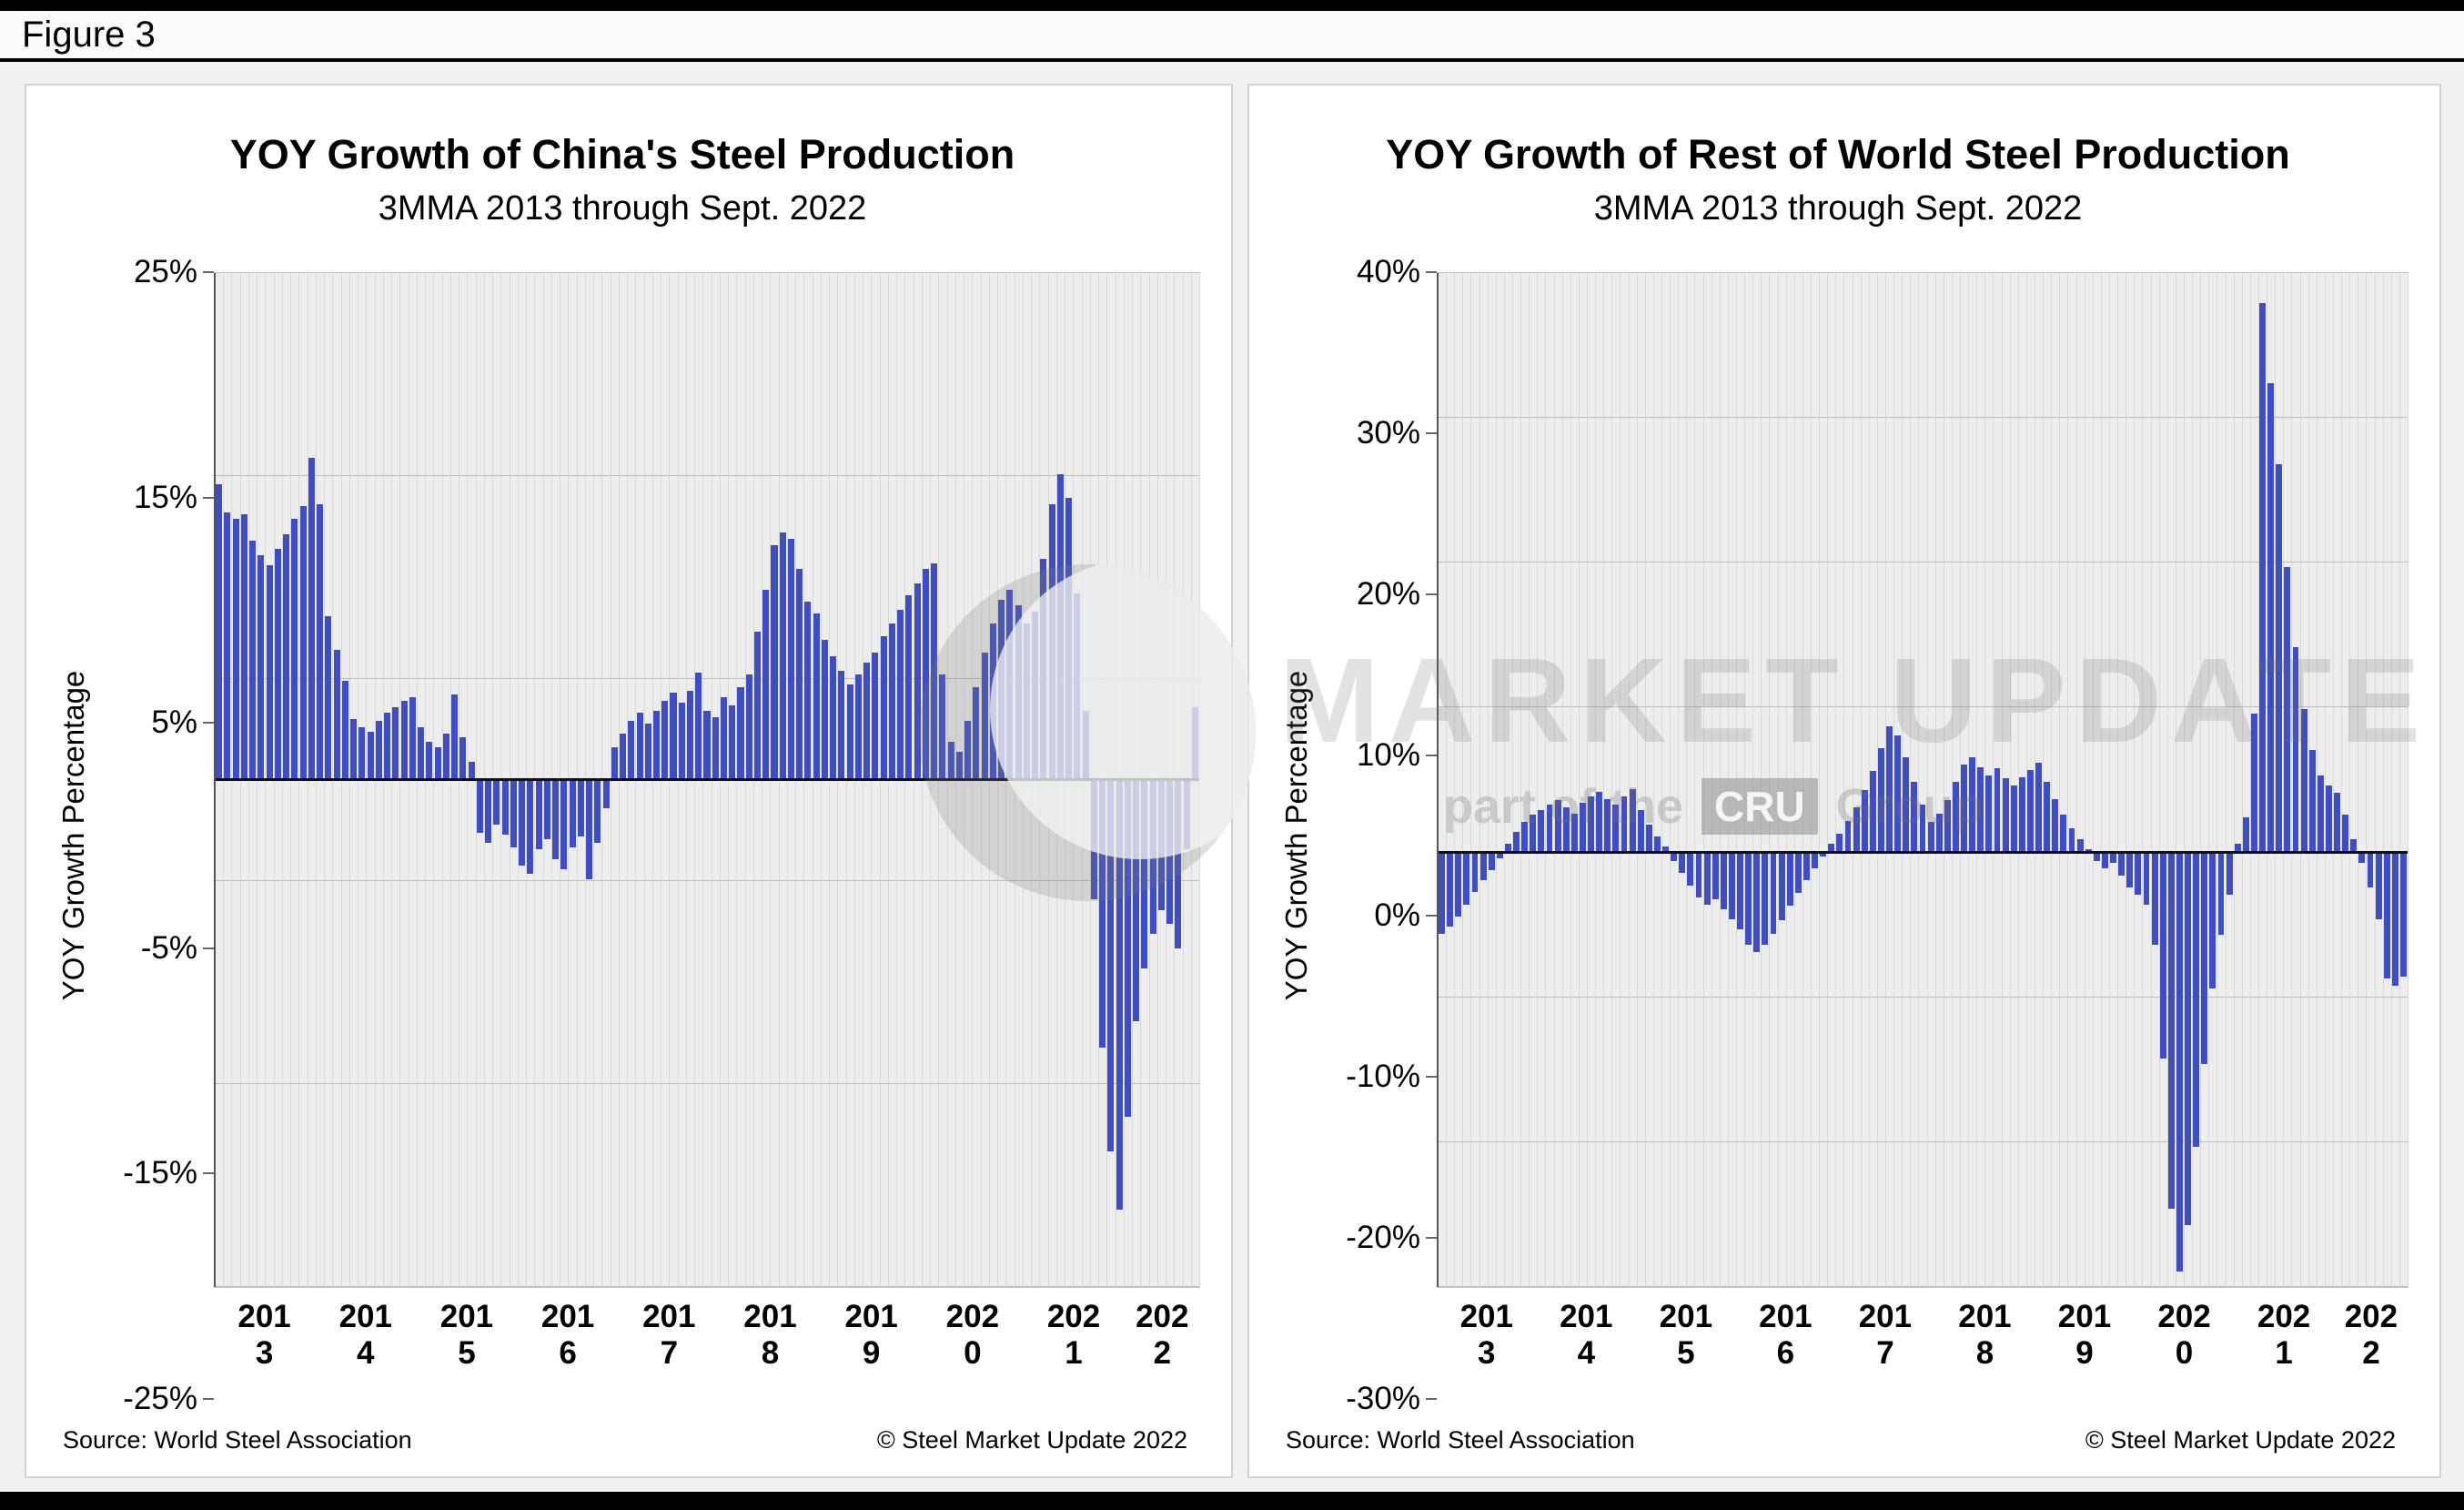 The height and width of the screenshot is (1510, 2464). What do you see at coordinates (2371, 1335) in the screenshot?
I see `x-tick-label: 202 2` at bounding box center [2371, 1335].